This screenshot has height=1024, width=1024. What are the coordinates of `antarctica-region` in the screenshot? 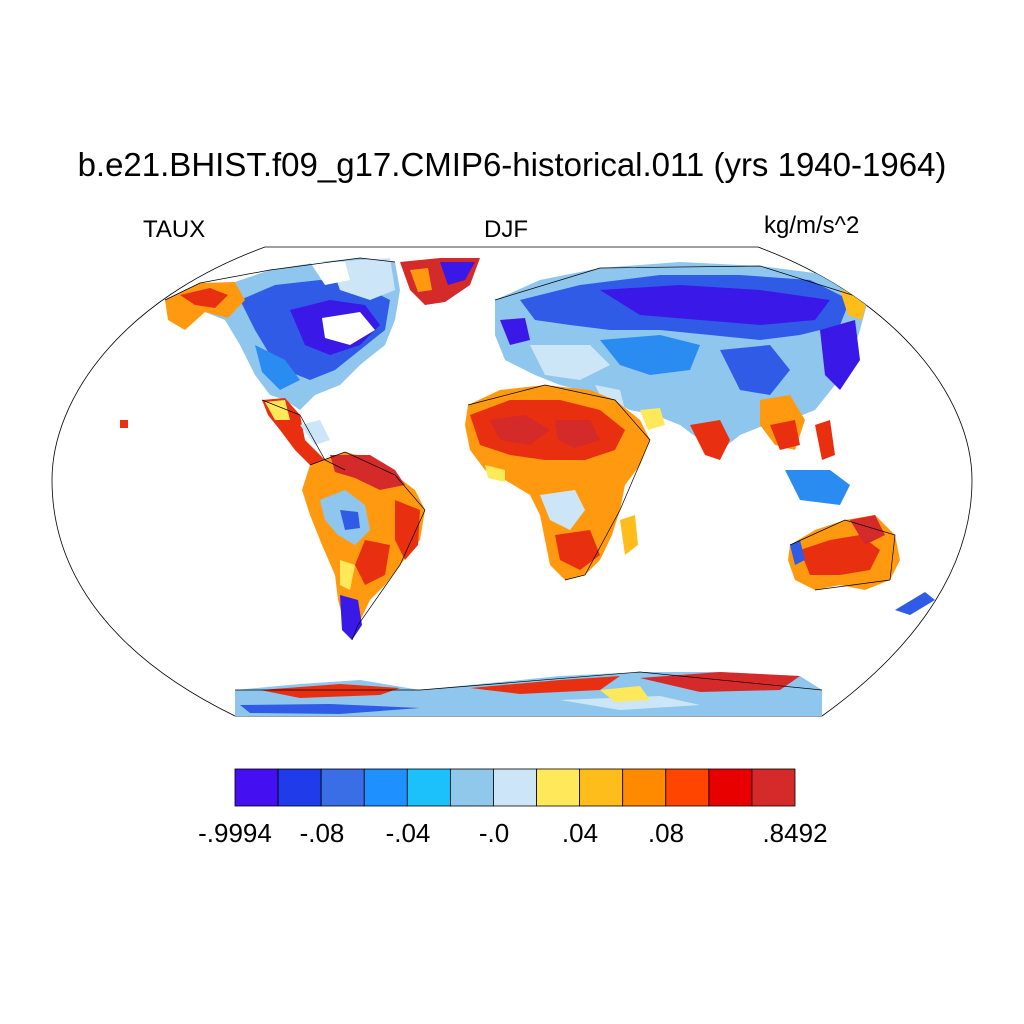 It's located at (528, 694).